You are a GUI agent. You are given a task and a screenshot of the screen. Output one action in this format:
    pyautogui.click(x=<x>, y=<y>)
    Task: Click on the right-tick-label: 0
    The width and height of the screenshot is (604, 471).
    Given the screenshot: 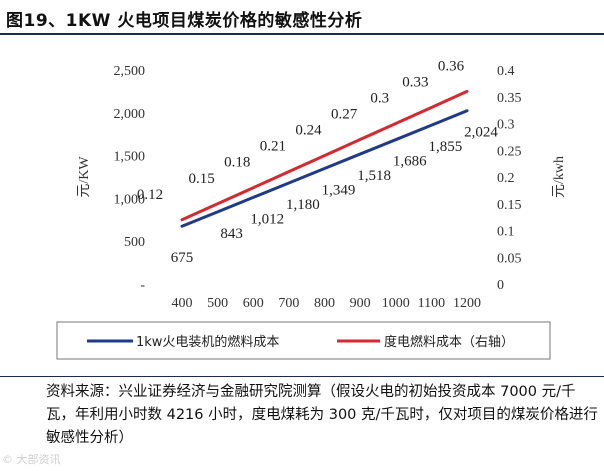 What is the action you would take?
    pyautogui.click(x=500, y=285)
    